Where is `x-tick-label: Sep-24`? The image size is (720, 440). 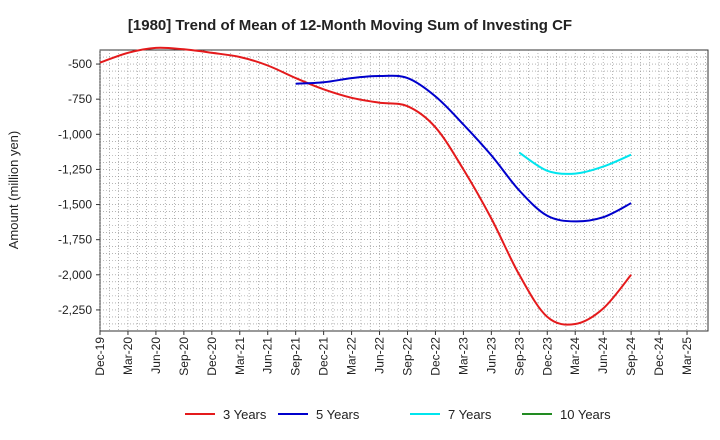 x-tick-label: Sep-24 is located at coordinates (631, 356).